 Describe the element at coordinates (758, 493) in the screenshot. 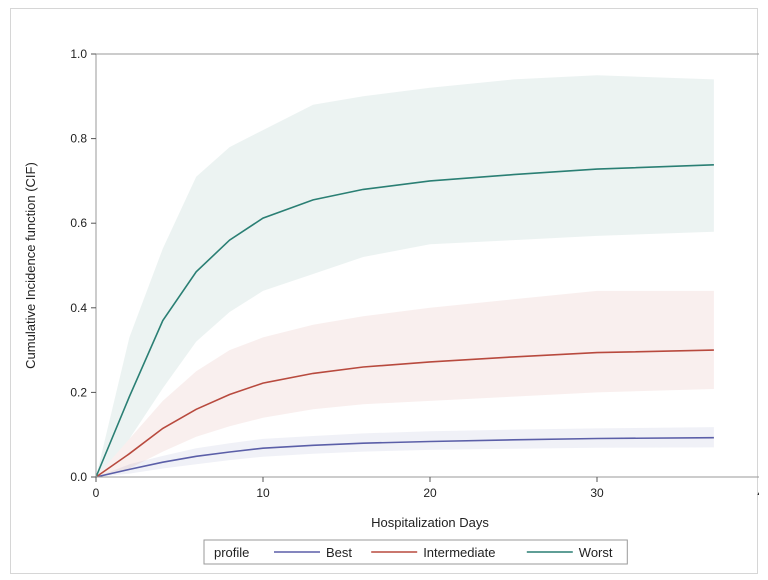

I see `x-tick-label: 40` at that location.